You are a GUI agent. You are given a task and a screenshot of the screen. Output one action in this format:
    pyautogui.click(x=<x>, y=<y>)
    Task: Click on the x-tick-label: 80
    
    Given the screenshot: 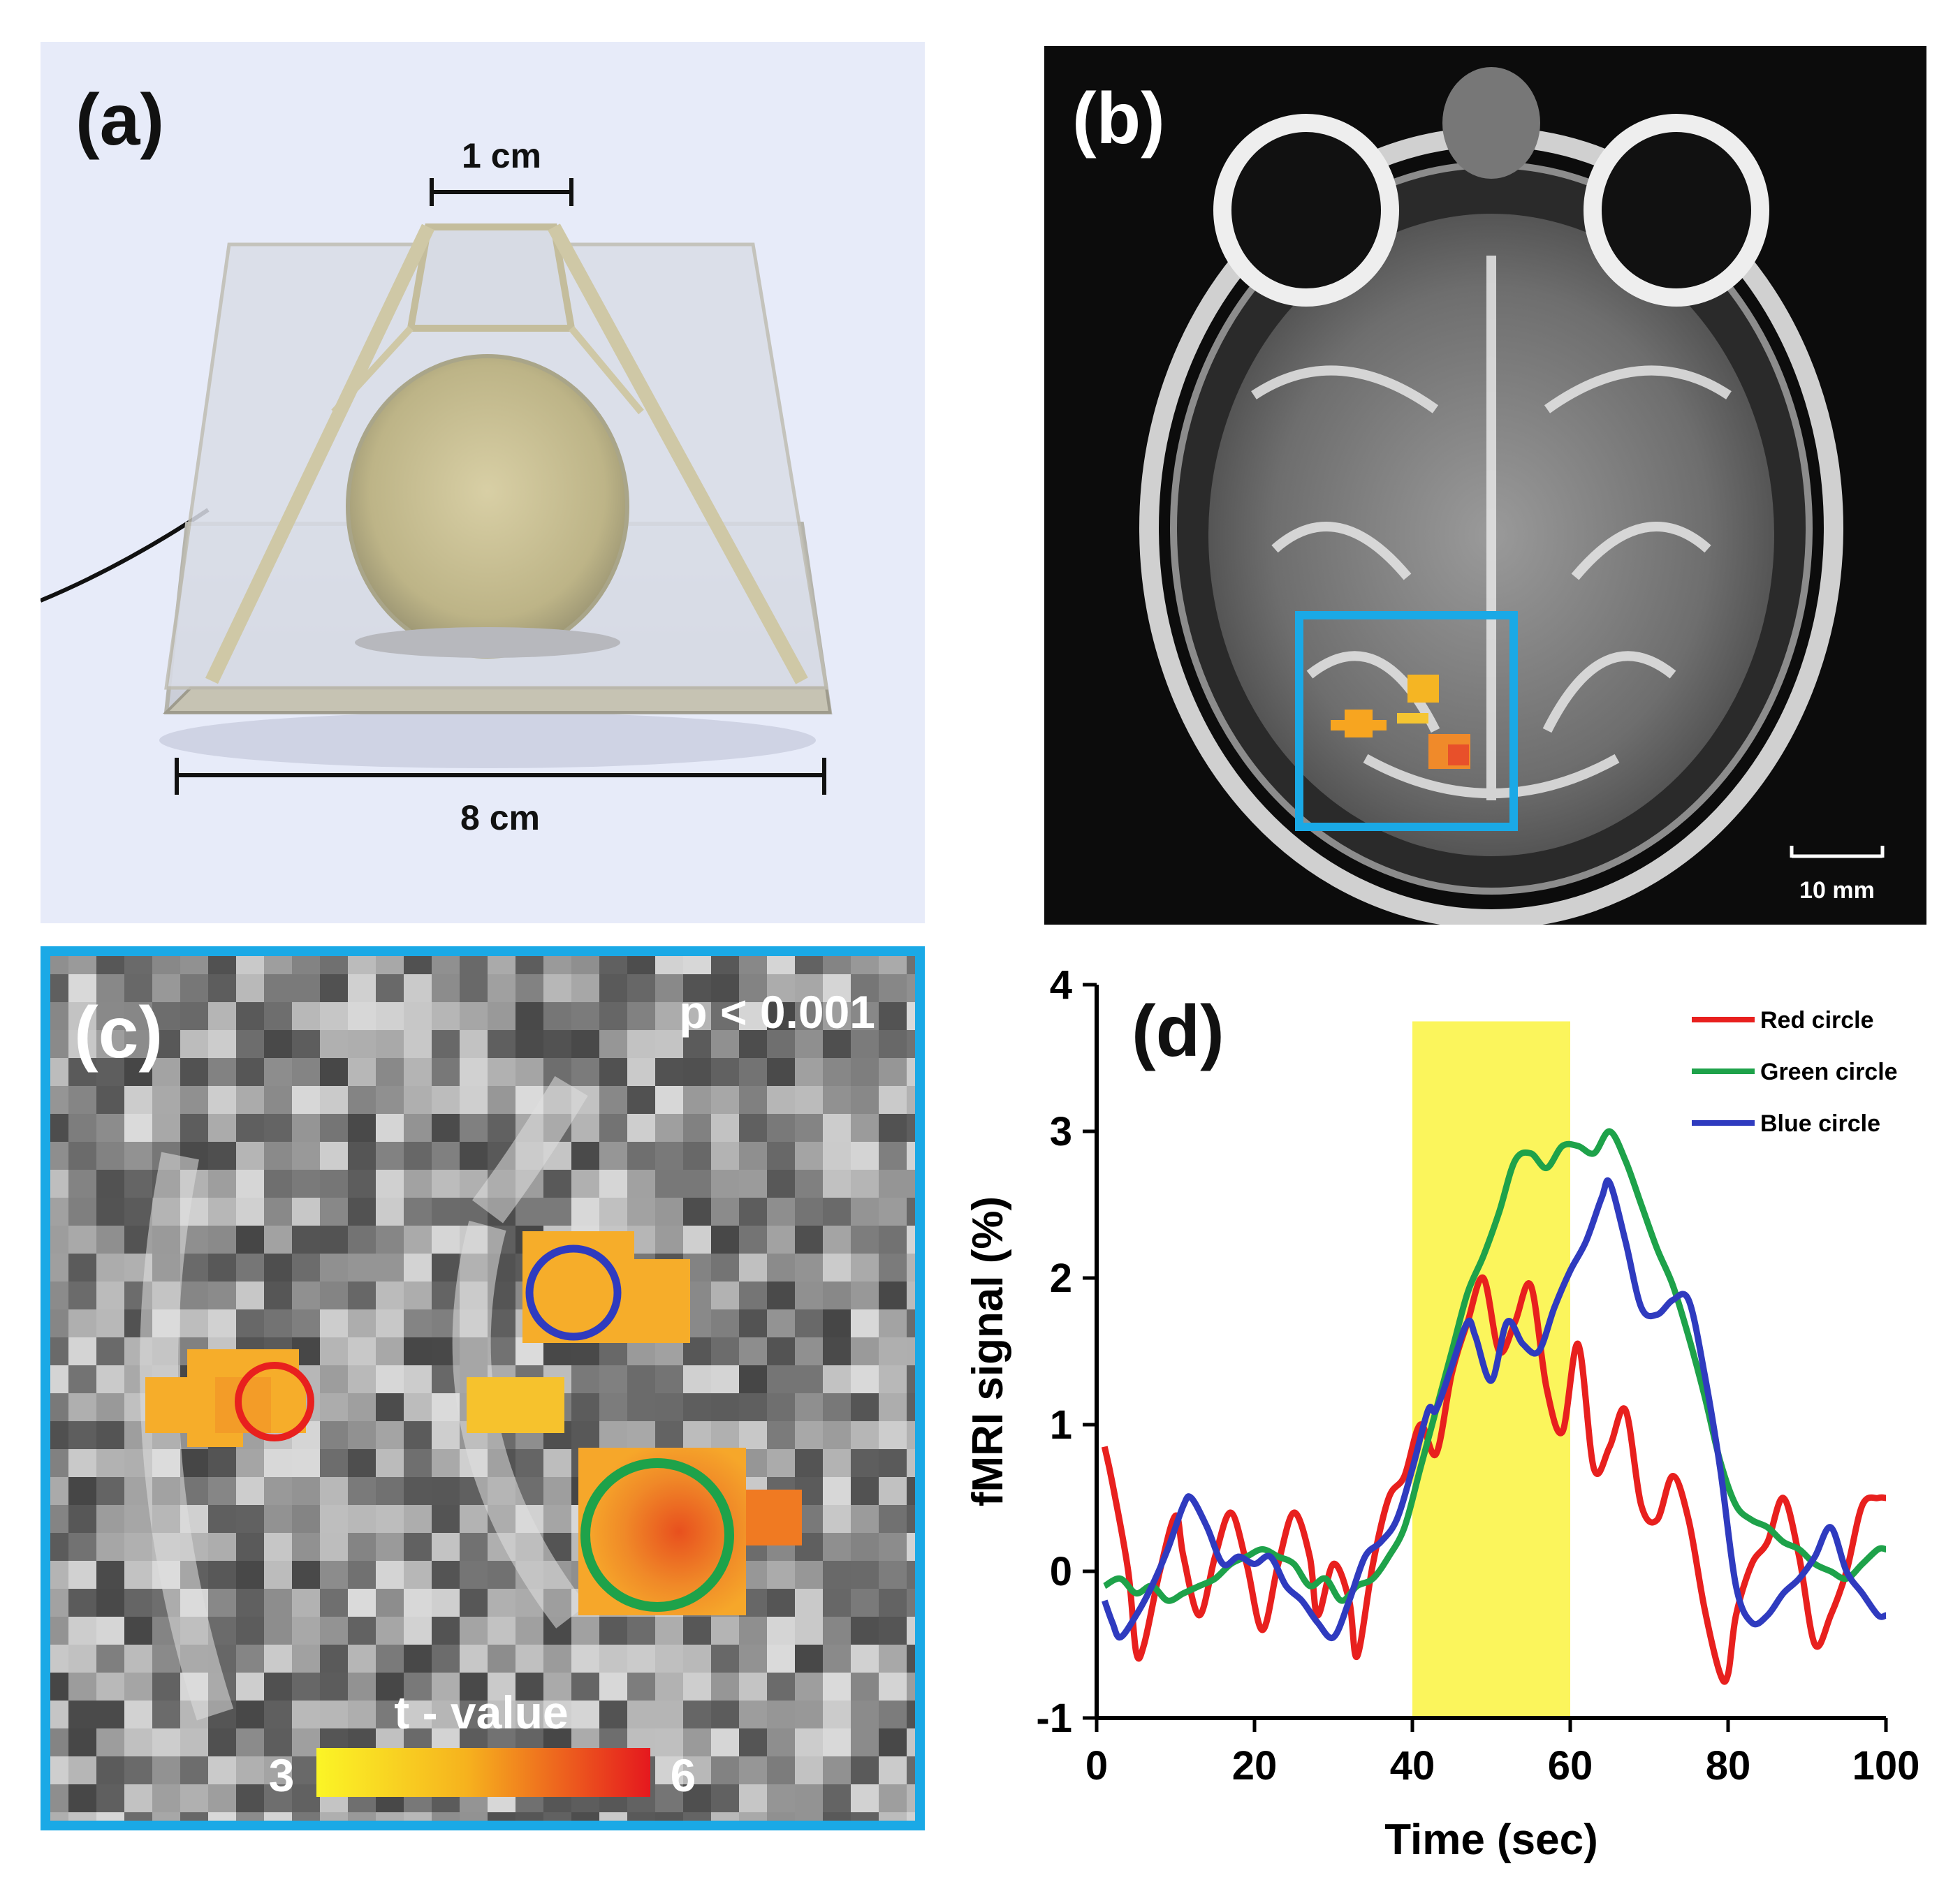 What is the action you would take?
    pyautogui.click(x=1729, y=1766)
    